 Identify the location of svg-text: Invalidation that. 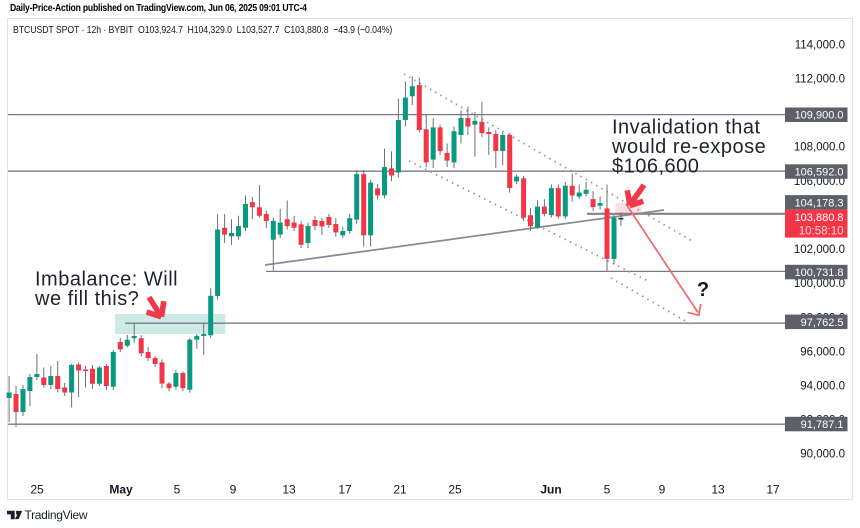
(686, 128).